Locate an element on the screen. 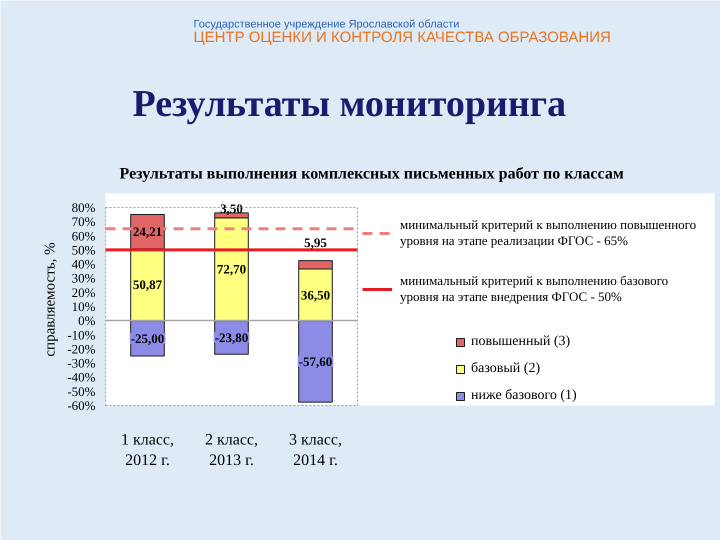  y-tick-label: 40% is located at coordinates (84, 264).